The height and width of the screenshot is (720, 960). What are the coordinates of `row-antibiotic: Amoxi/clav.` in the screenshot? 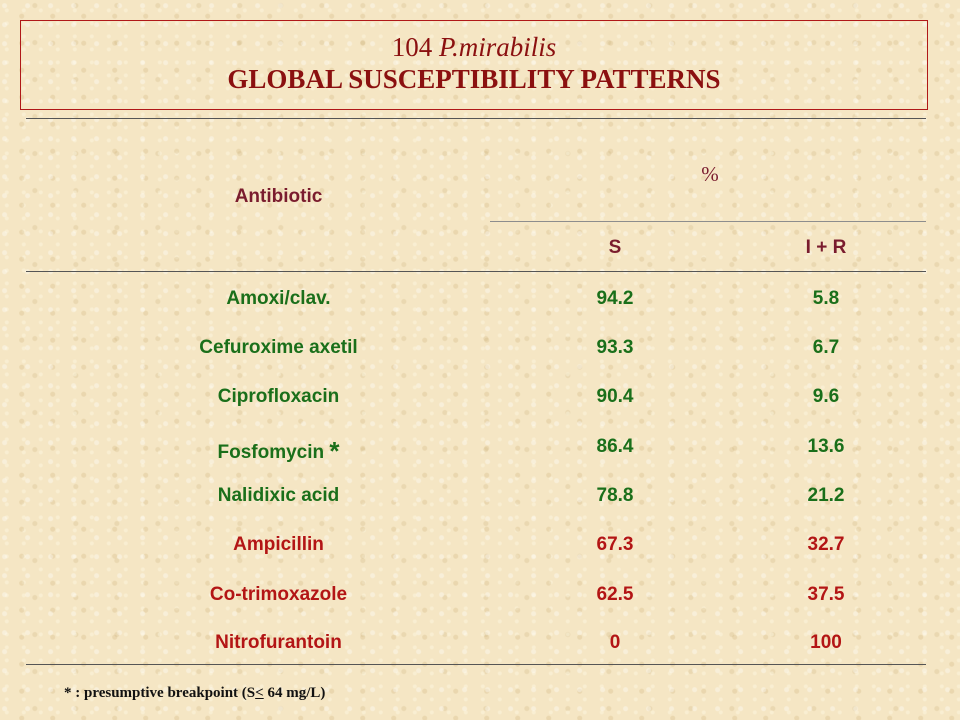 It's located at (278, 299).